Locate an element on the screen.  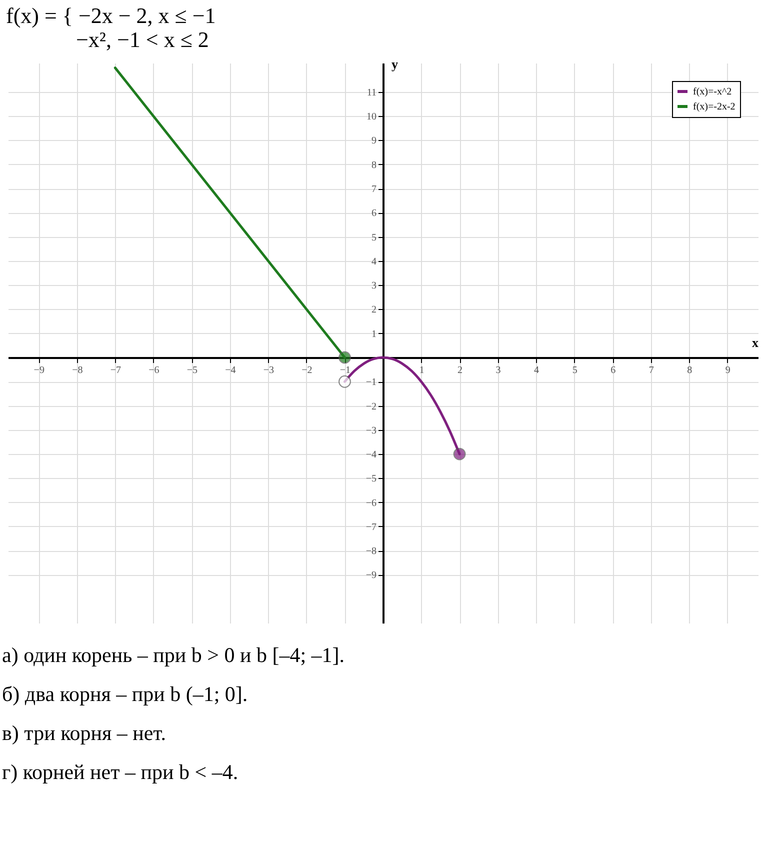
y-tick-label: −8 is located at coordinates (371, 552).